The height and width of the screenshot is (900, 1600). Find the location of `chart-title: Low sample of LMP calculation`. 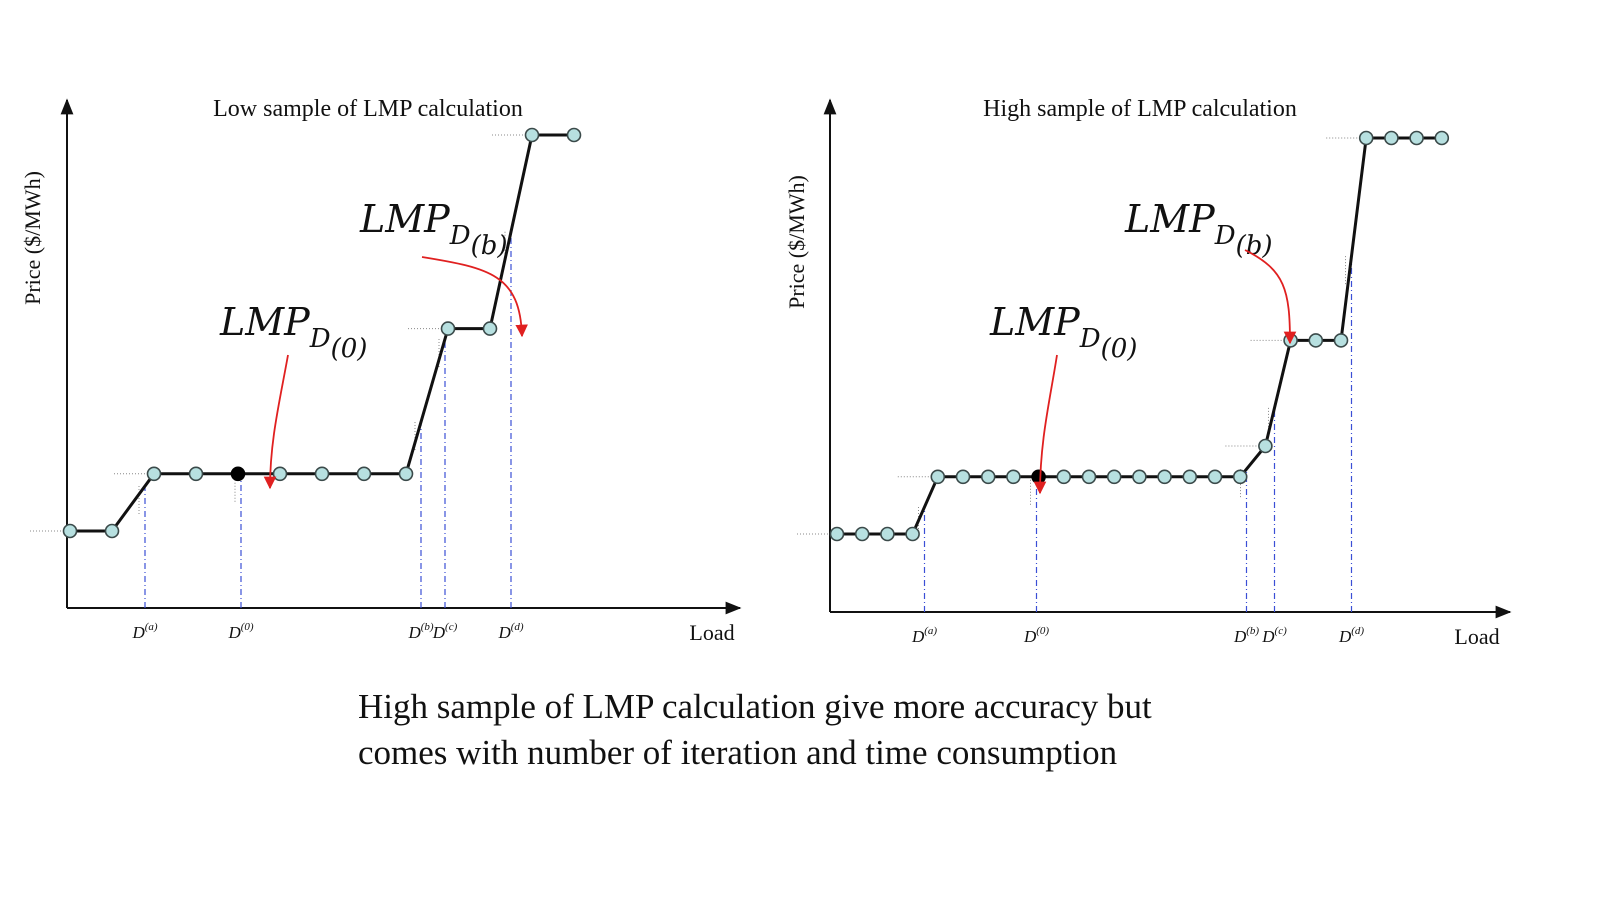

chart-title: Low sample of LMP calculation is located at coordinates (368, 109).